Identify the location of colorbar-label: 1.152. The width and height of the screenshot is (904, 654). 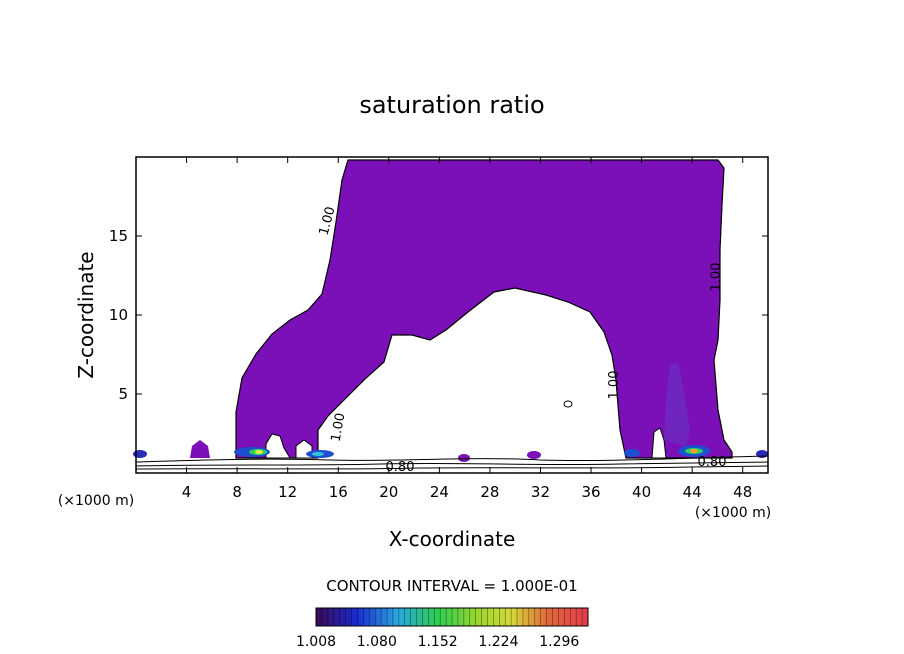
(438, 642).